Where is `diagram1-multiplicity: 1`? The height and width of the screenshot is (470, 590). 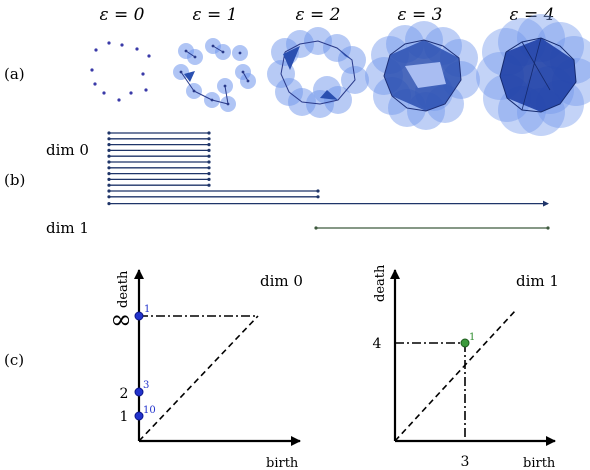
diagram1-multiplicity: 1 is located at coordinates (472, 337).